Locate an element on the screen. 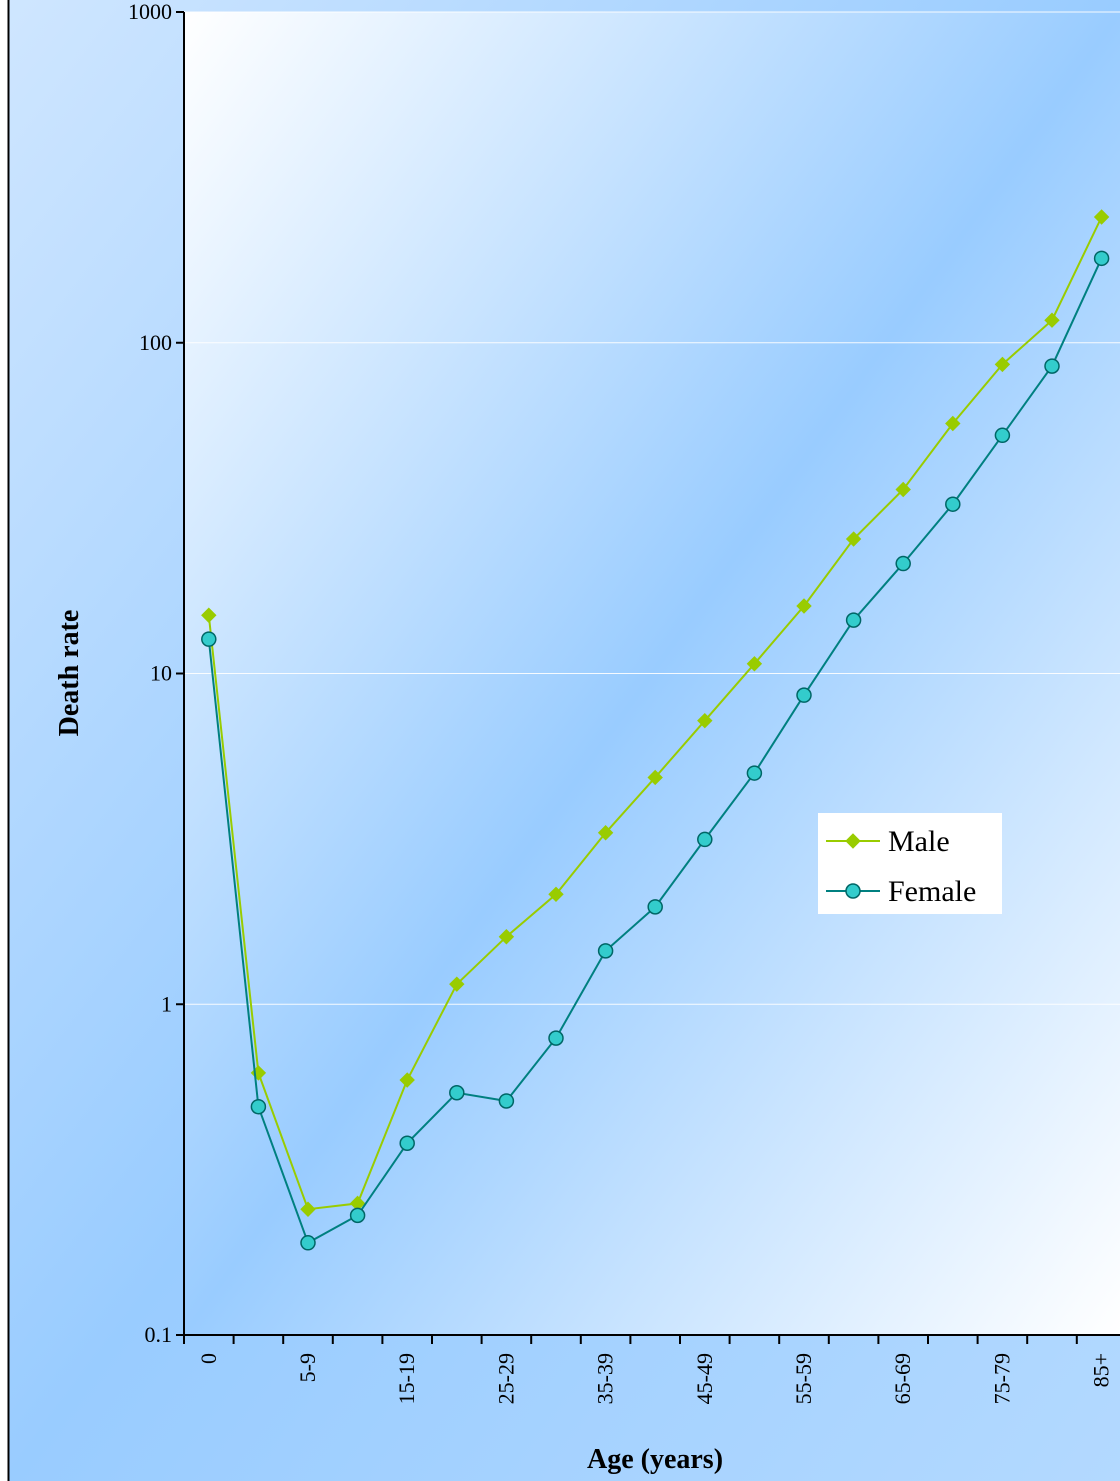 The height and width of the screenshot is (1481, 1120). y-tick-labels: 0.1 1 10 100 1000 is located at coordinates (150, 673).